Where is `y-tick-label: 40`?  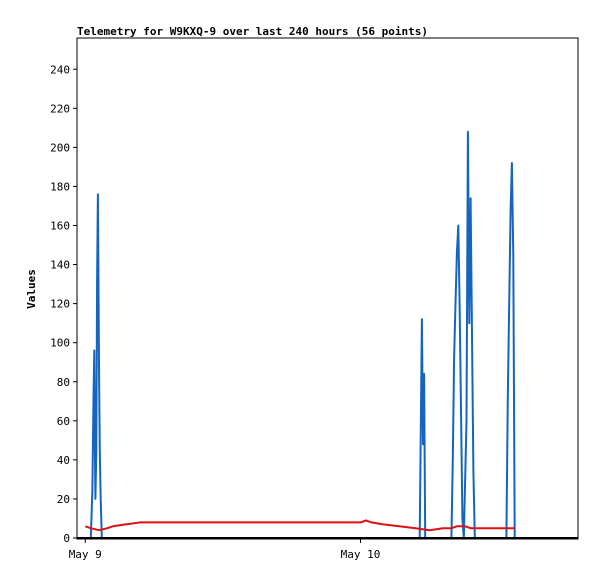
y-tick-label: 40 is located at coordinates (63, 460).